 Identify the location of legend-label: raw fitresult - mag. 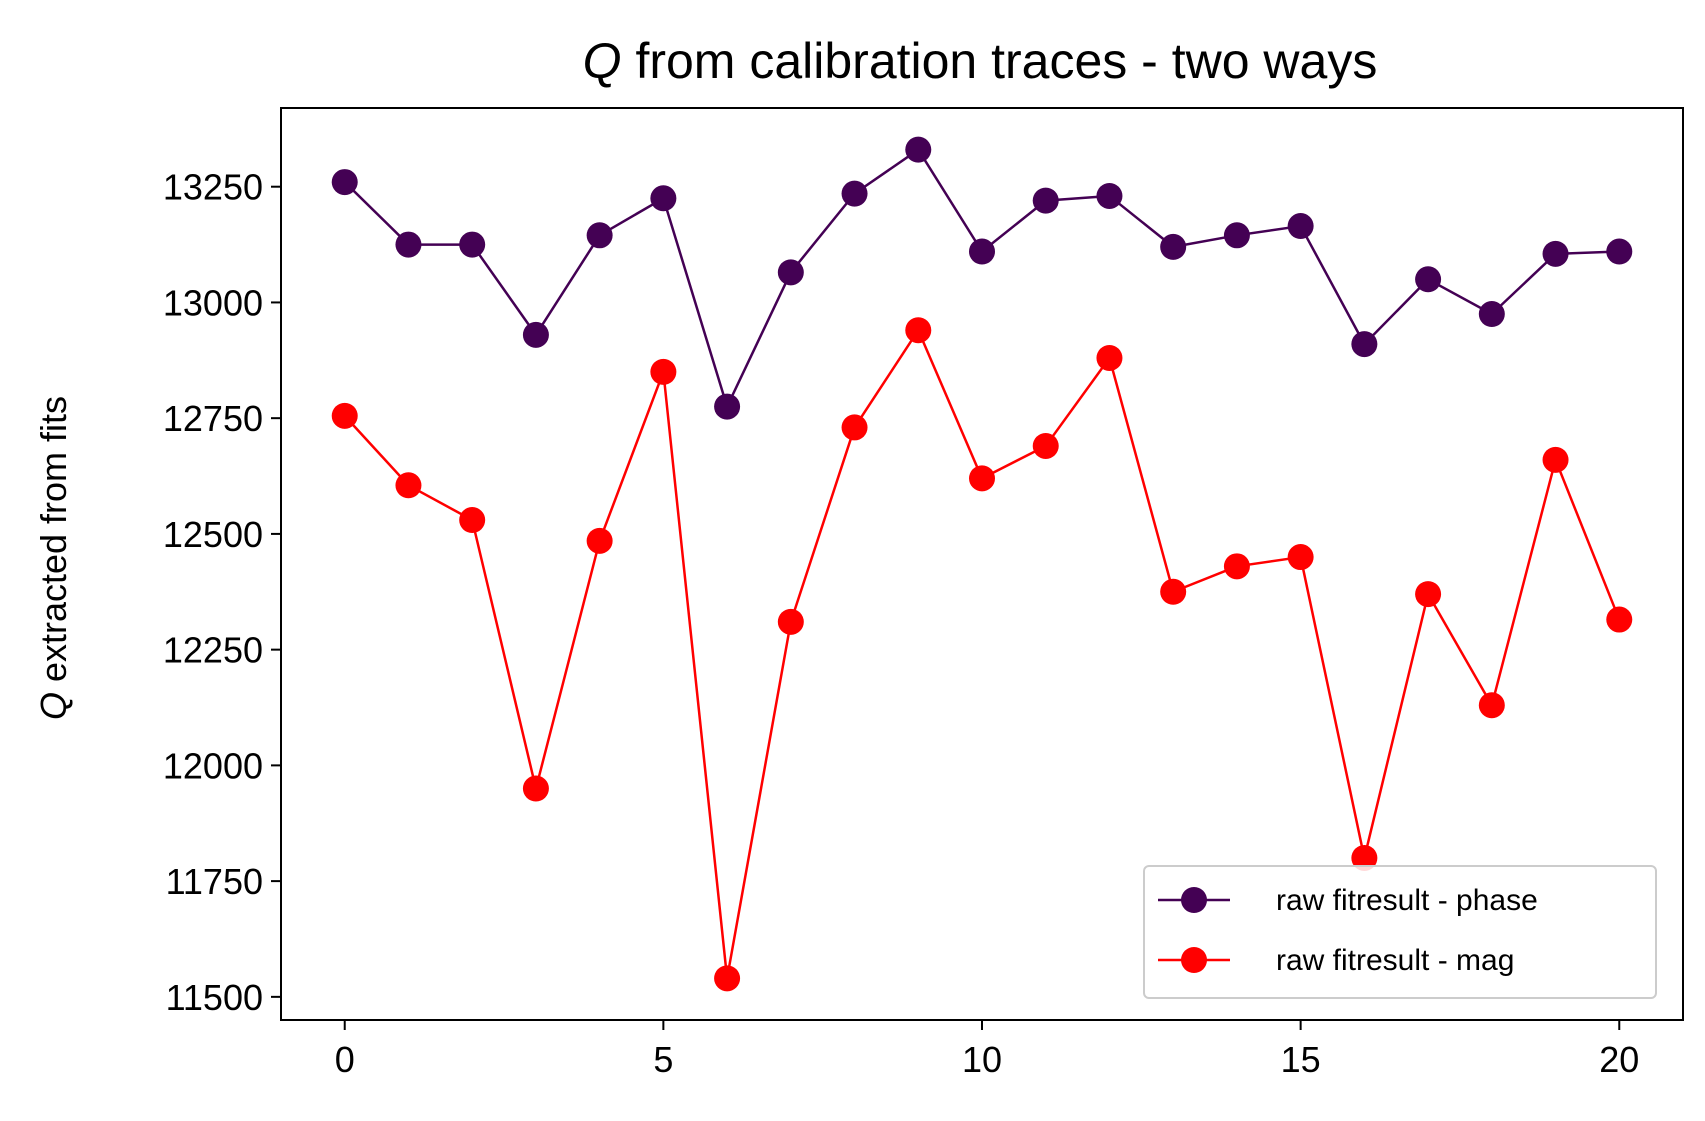
(1395, 960).